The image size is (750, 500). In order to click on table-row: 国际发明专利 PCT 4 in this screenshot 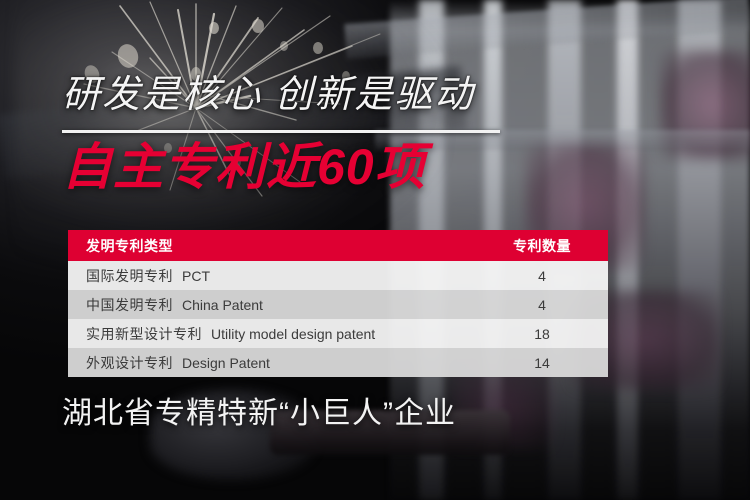, I will do `click(338, 275)`.